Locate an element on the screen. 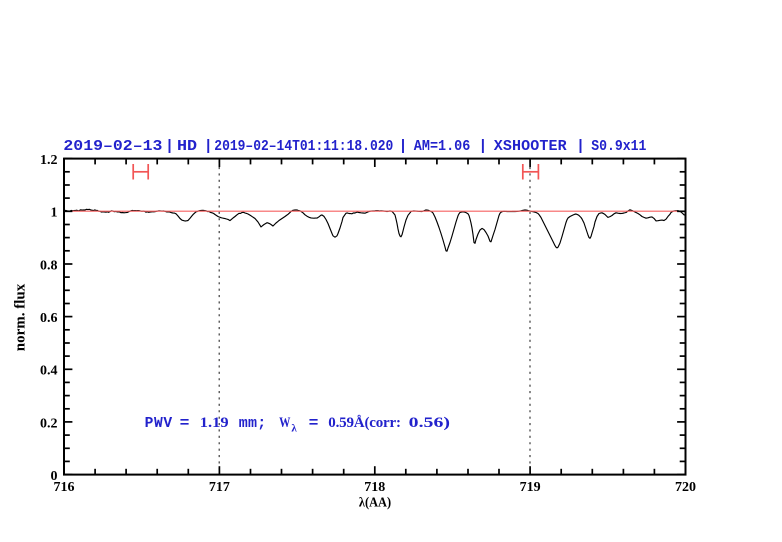 The width and height of the screenshot is (782, 542). svg-text: 2019–02–14T01:11:18.020 is located at coordinates (303, 146).